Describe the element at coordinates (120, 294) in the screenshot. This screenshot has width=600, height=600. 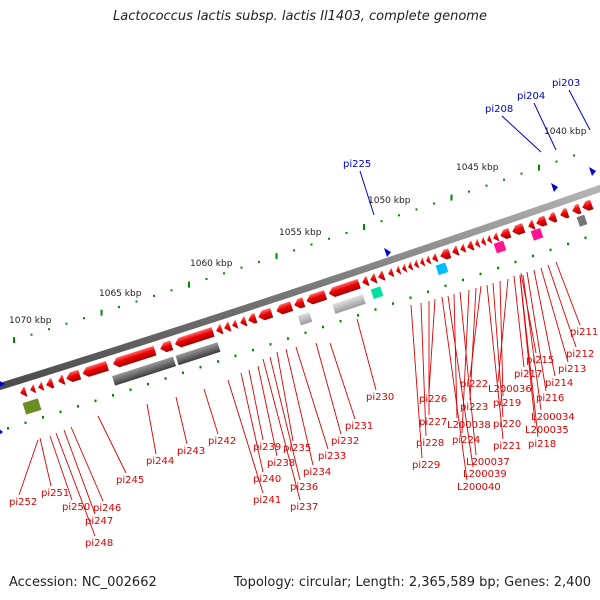
I see `tick-label-1065: 1065 kbp` at that location.